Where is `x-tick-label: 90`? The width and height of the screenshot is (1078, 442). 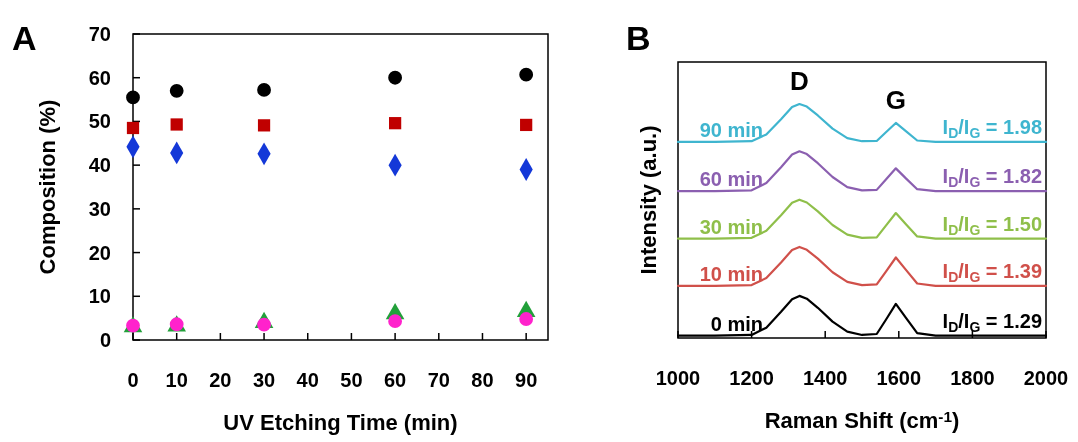
x-tick-label: 90 is located at coordinates (526, 380).